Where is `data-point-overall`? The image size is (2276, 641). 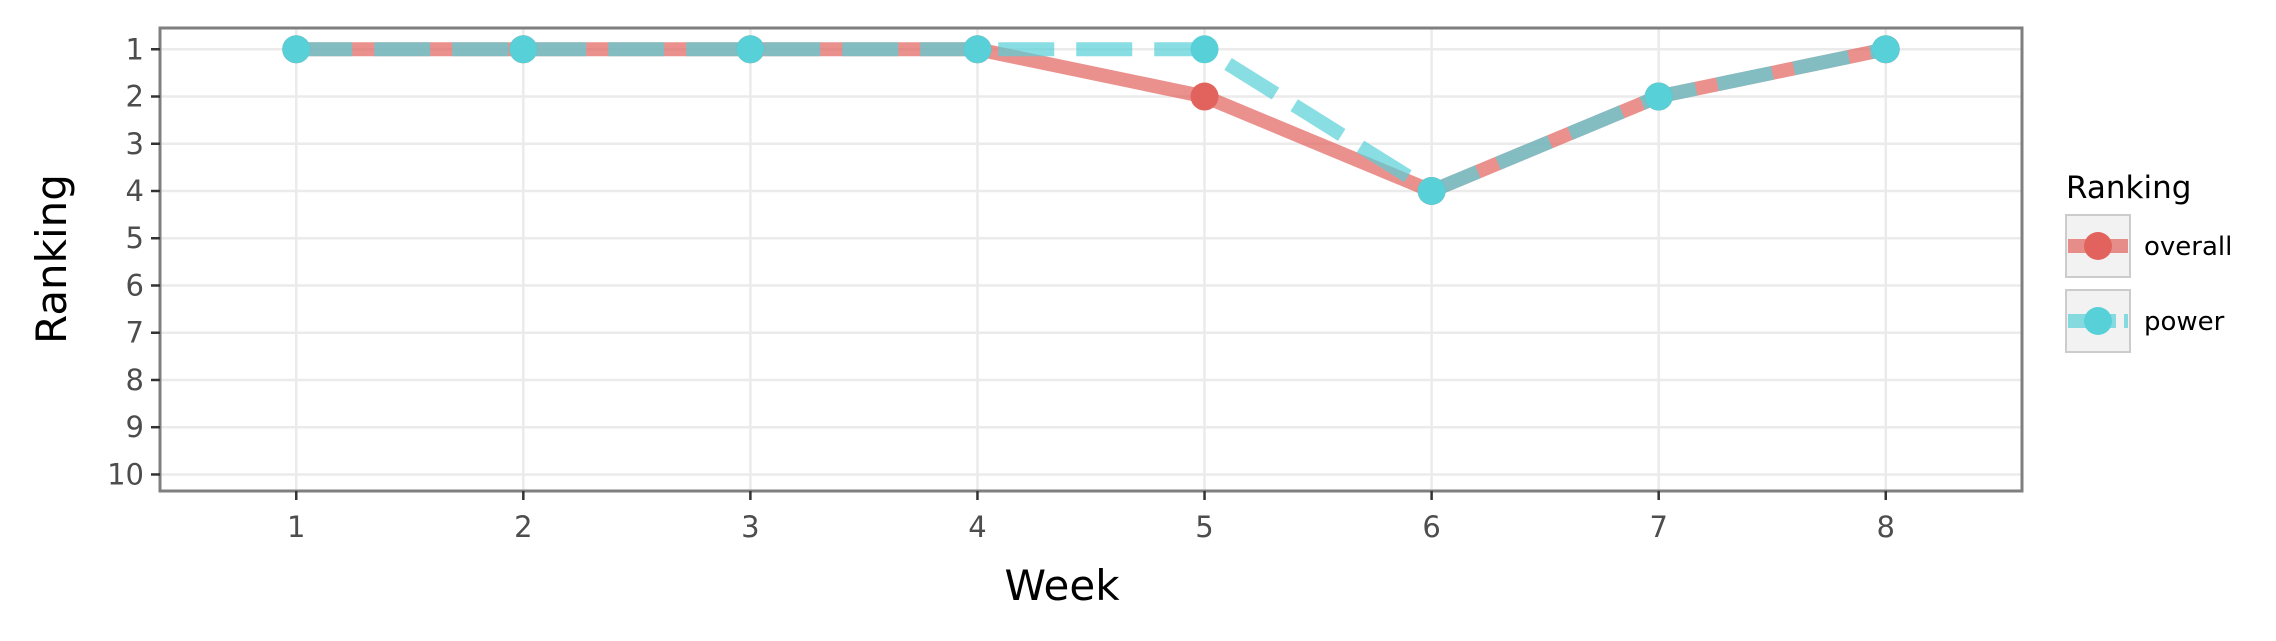 data-point-overall is located at coordinates (1204, 96).